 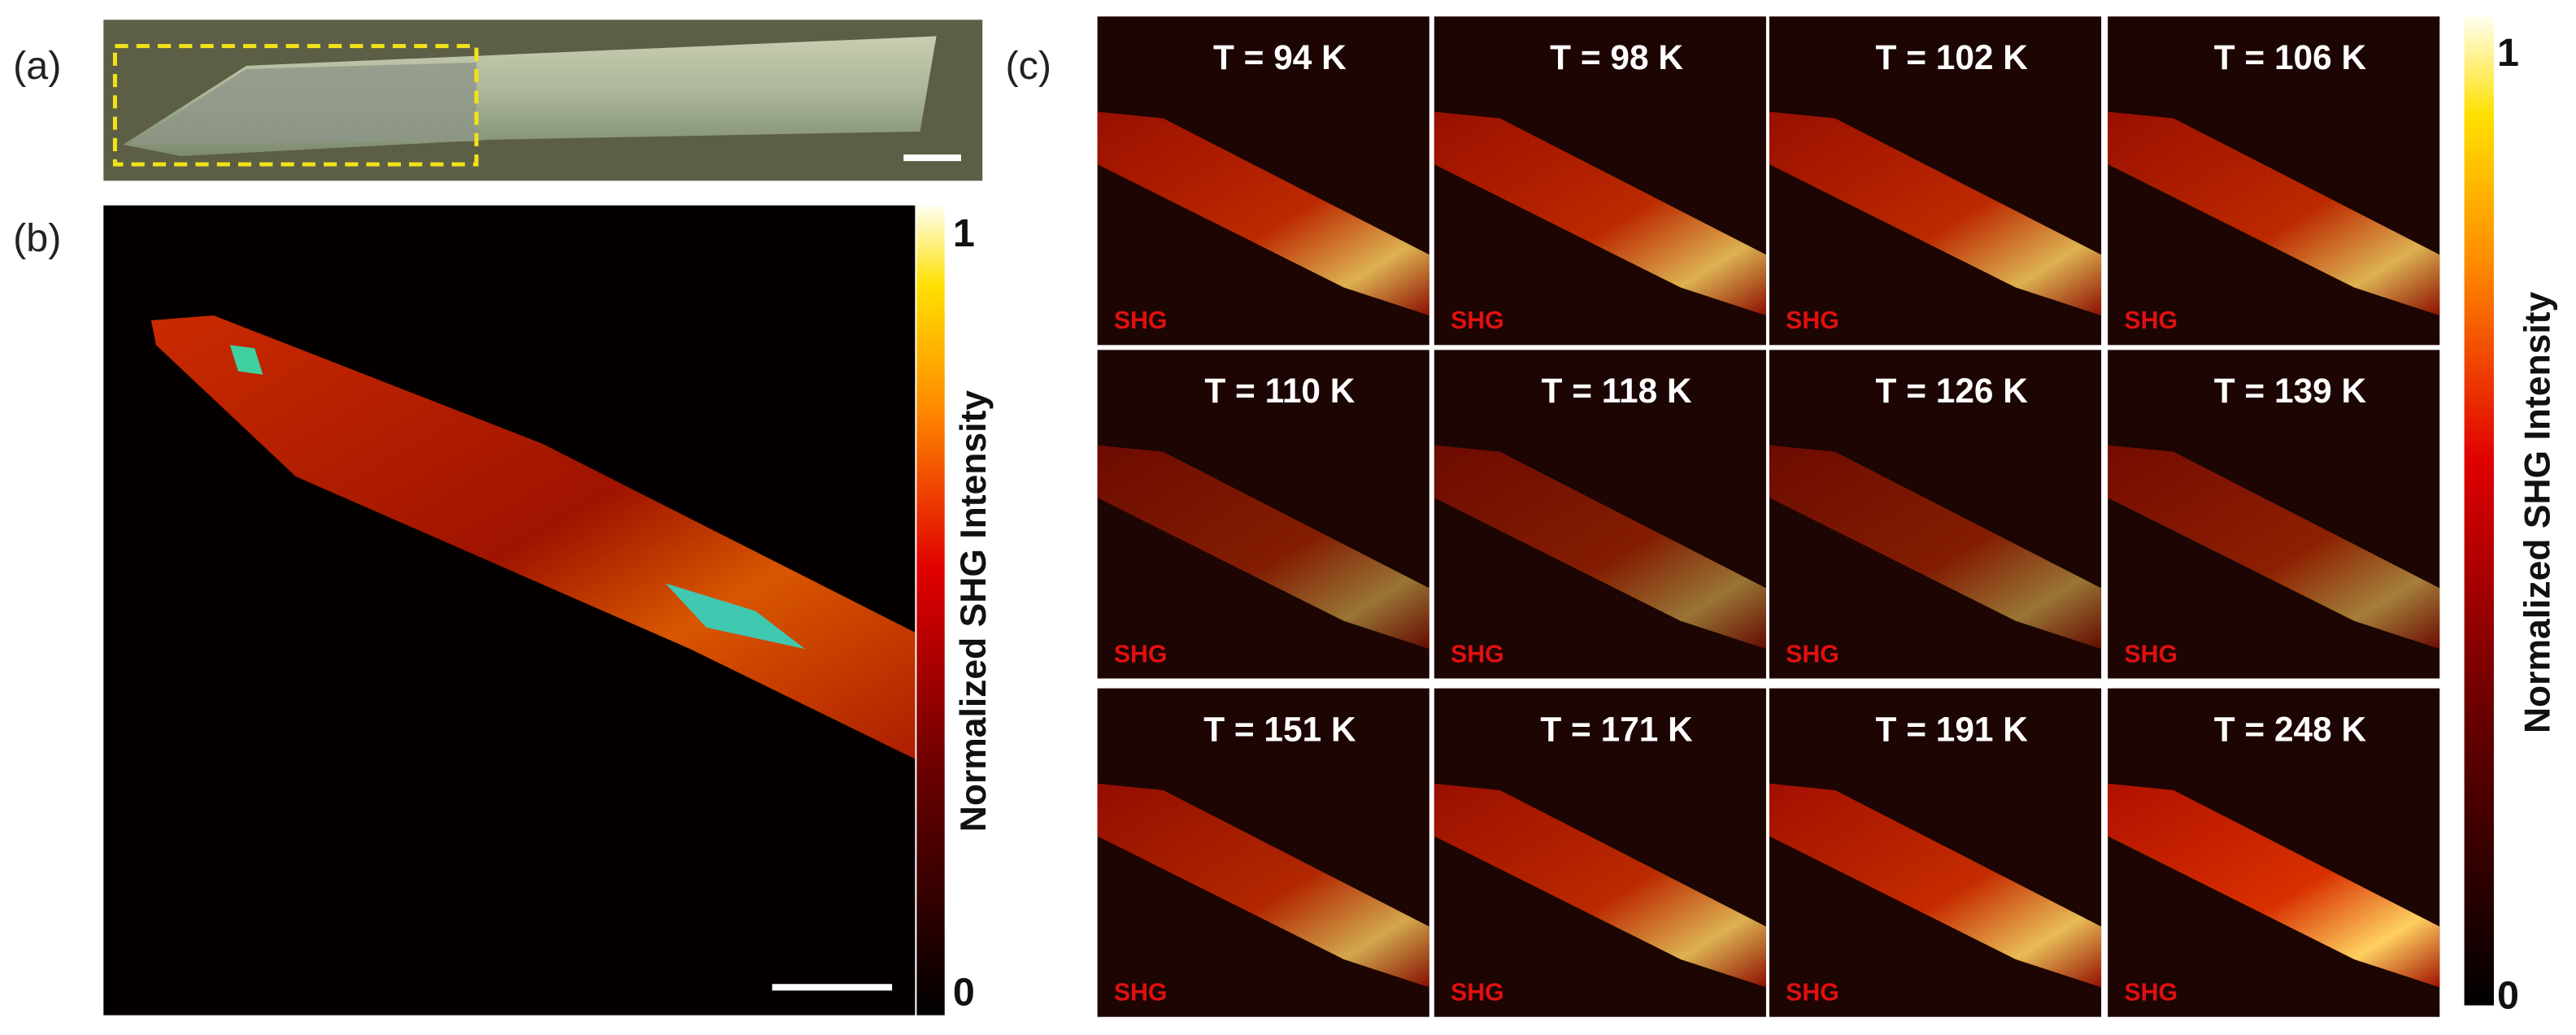 I want to click on tile-title: T = 94 K, so click(x=1280, y=57).